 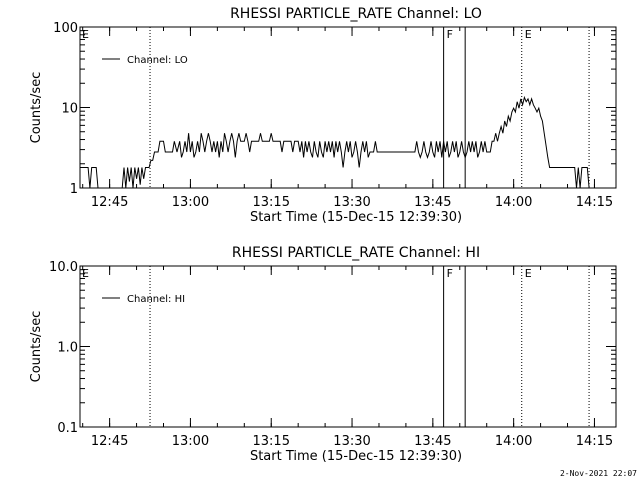 I want to click on y-tick-label: 100, so click(x=65, y=28).